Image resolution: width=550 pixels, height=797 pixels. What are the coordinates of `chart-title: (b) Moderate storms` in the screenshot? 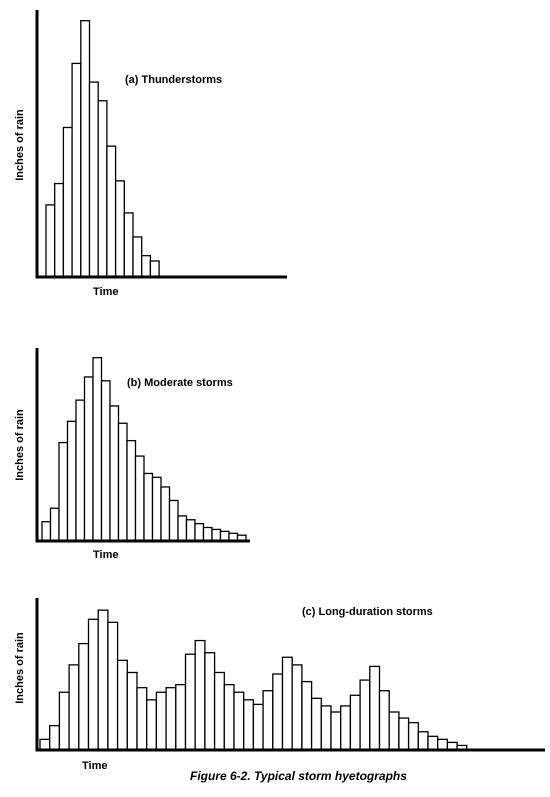 It's located at (180, 383).